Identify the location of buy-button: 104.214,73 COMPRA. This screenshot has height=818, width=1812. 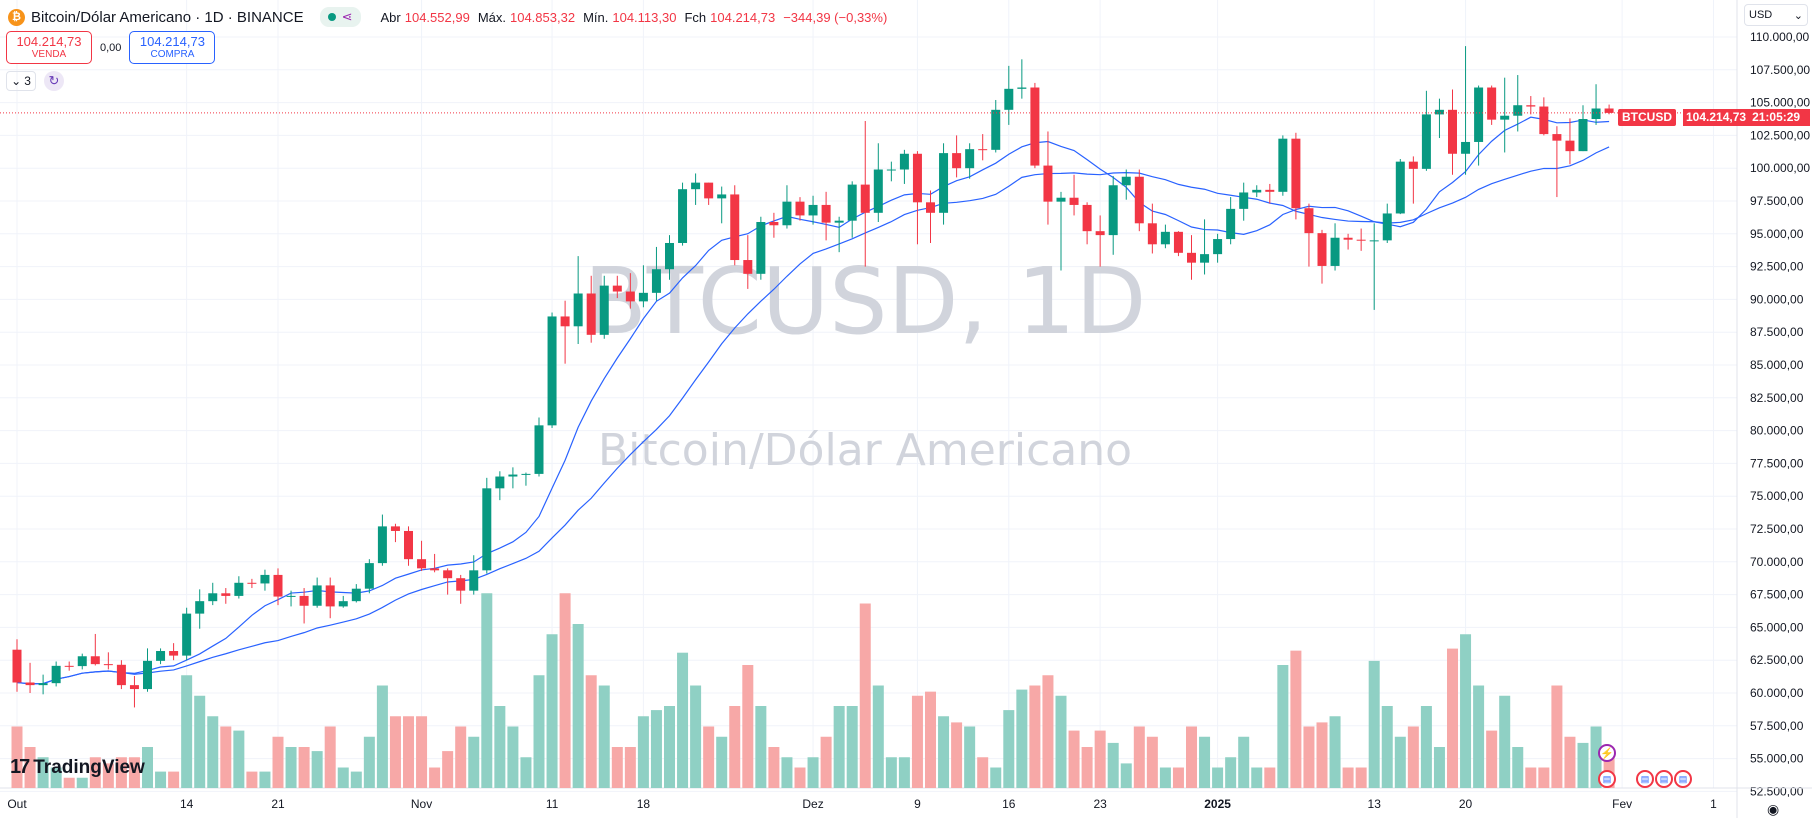
(172, 47).